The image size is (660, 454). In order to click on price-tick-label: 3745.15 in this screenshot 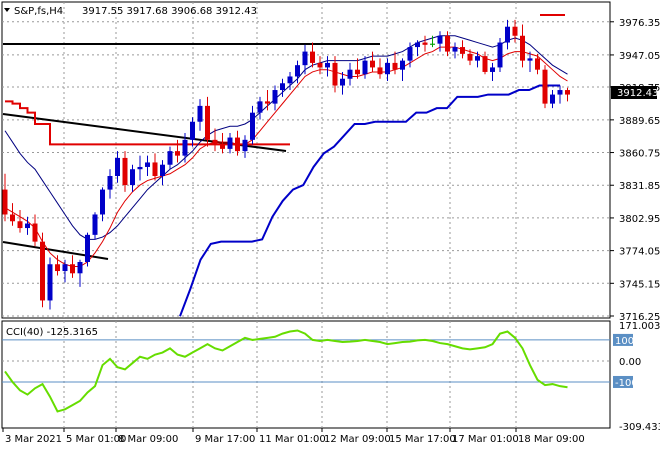, I will do `click(639, 284)`.